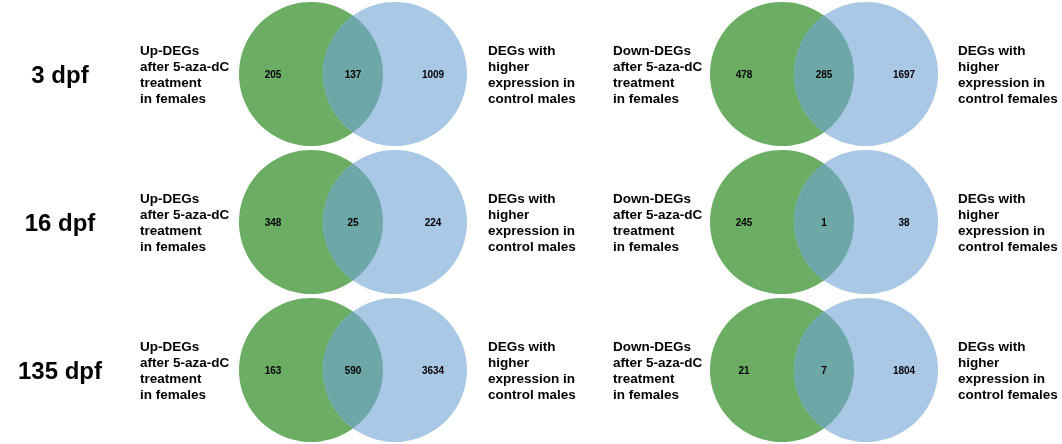 The image size is (1062, 444). What do you see at coordinates (353, 222) in the screenshot?
I see `data-label: 25` at bounding box center [353, 222].